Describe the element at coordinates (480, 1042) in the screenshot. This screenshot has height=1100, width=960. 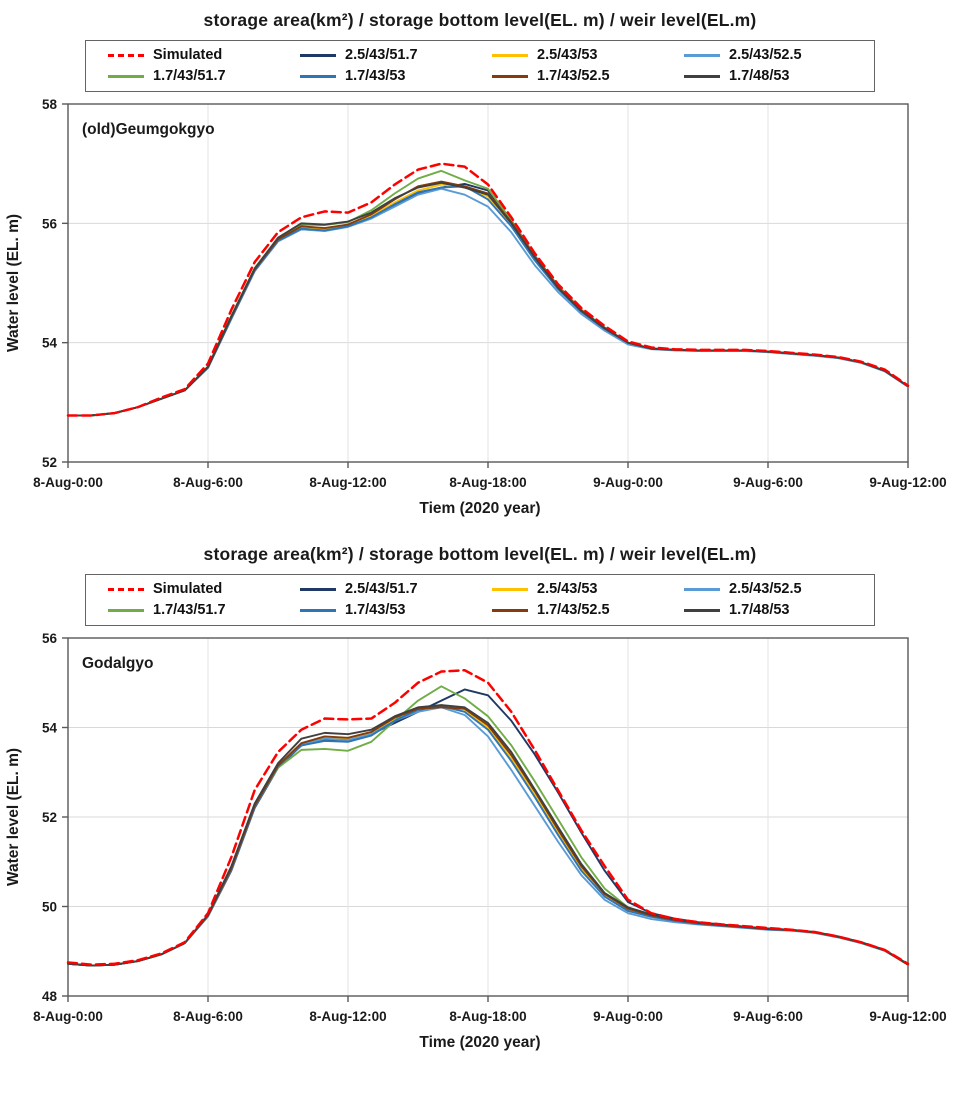
I see `x-axis-title: Time (2020 year)` at that location.